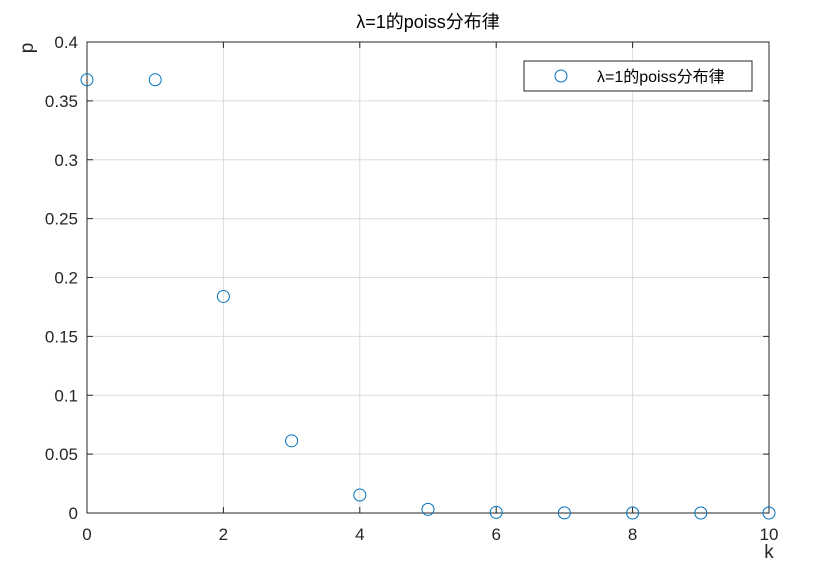 This screenshot has height=573, width=823. What do you see at coordinates (66, 278) in the screenshot?
I see `y-tick-label: 0.2` at bounding box center [66, 278].